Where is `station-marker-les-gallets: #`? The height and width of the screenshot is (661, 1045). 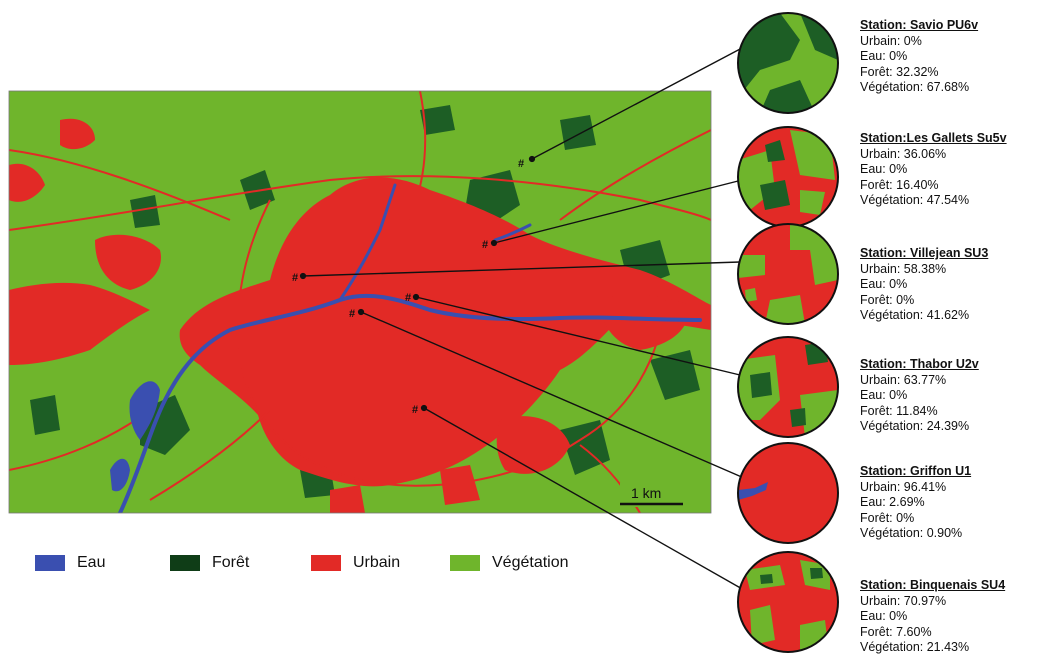 station-marker-les-gallets: # is located at coordinates (485, 245).